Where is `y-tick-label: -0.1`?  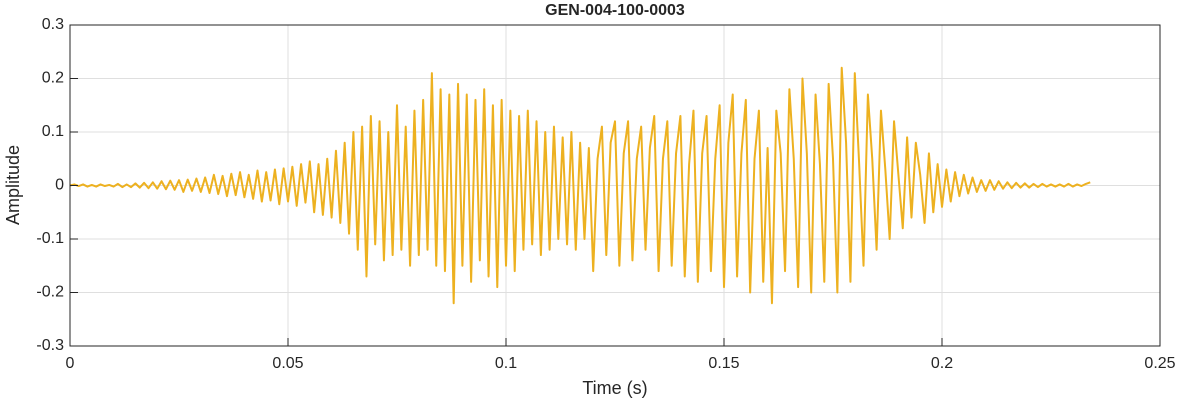
y-tick-label: -0.1 is located at coordinates (50, 238).